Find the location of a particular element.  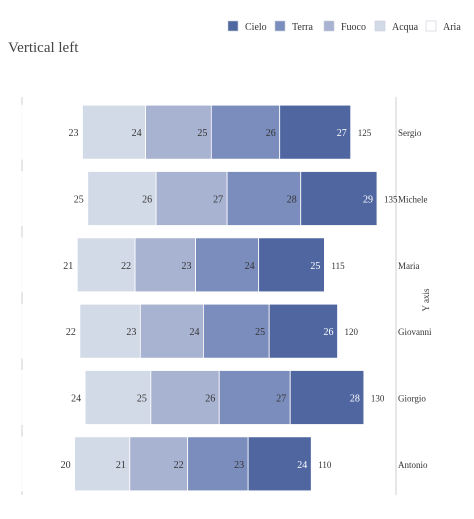

bar-value-label: 29 is located at coordinates (368, 200).